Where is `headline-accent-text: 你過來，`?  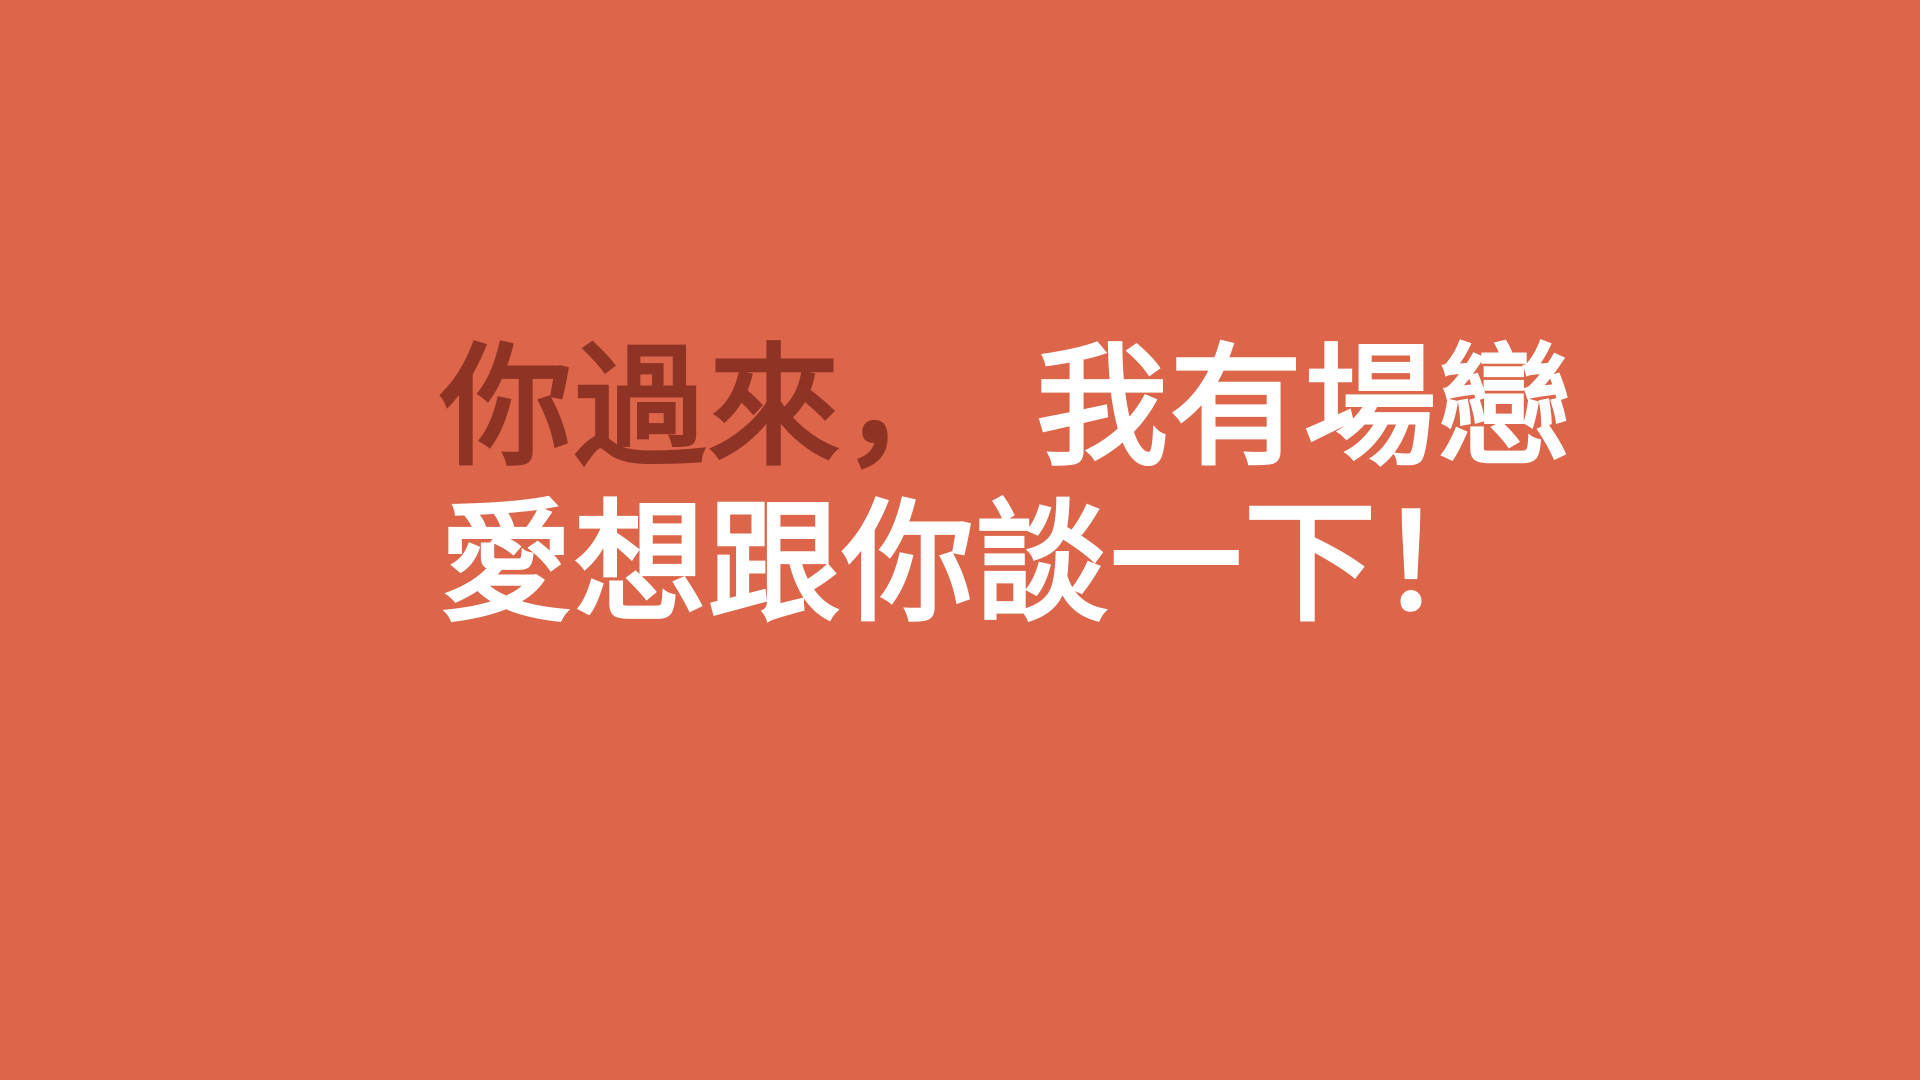
headline-accent-text: 你過來， is located at coordinates (708, 407).